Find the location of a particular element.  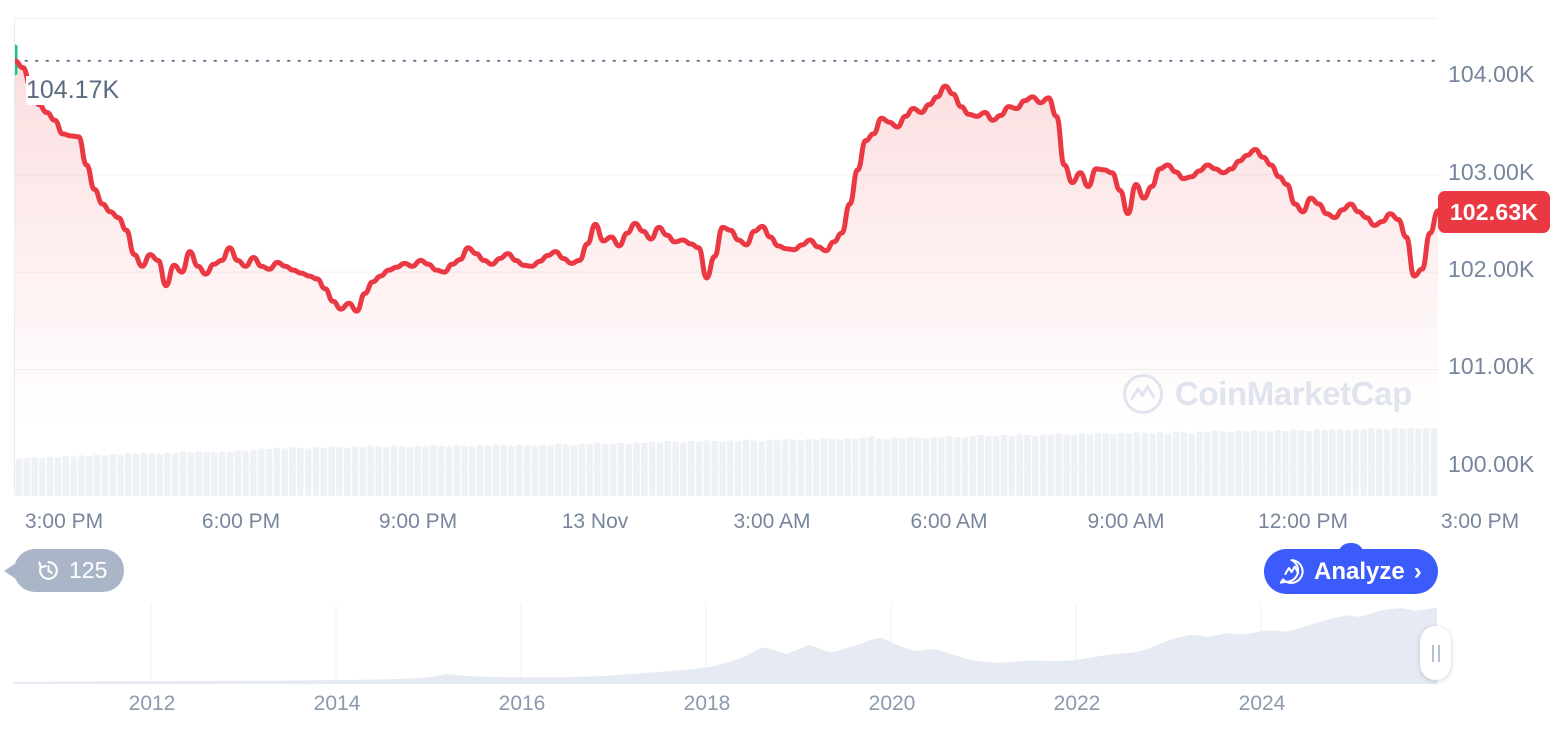

navigator-area-chart is located at coordinates (725, 644).